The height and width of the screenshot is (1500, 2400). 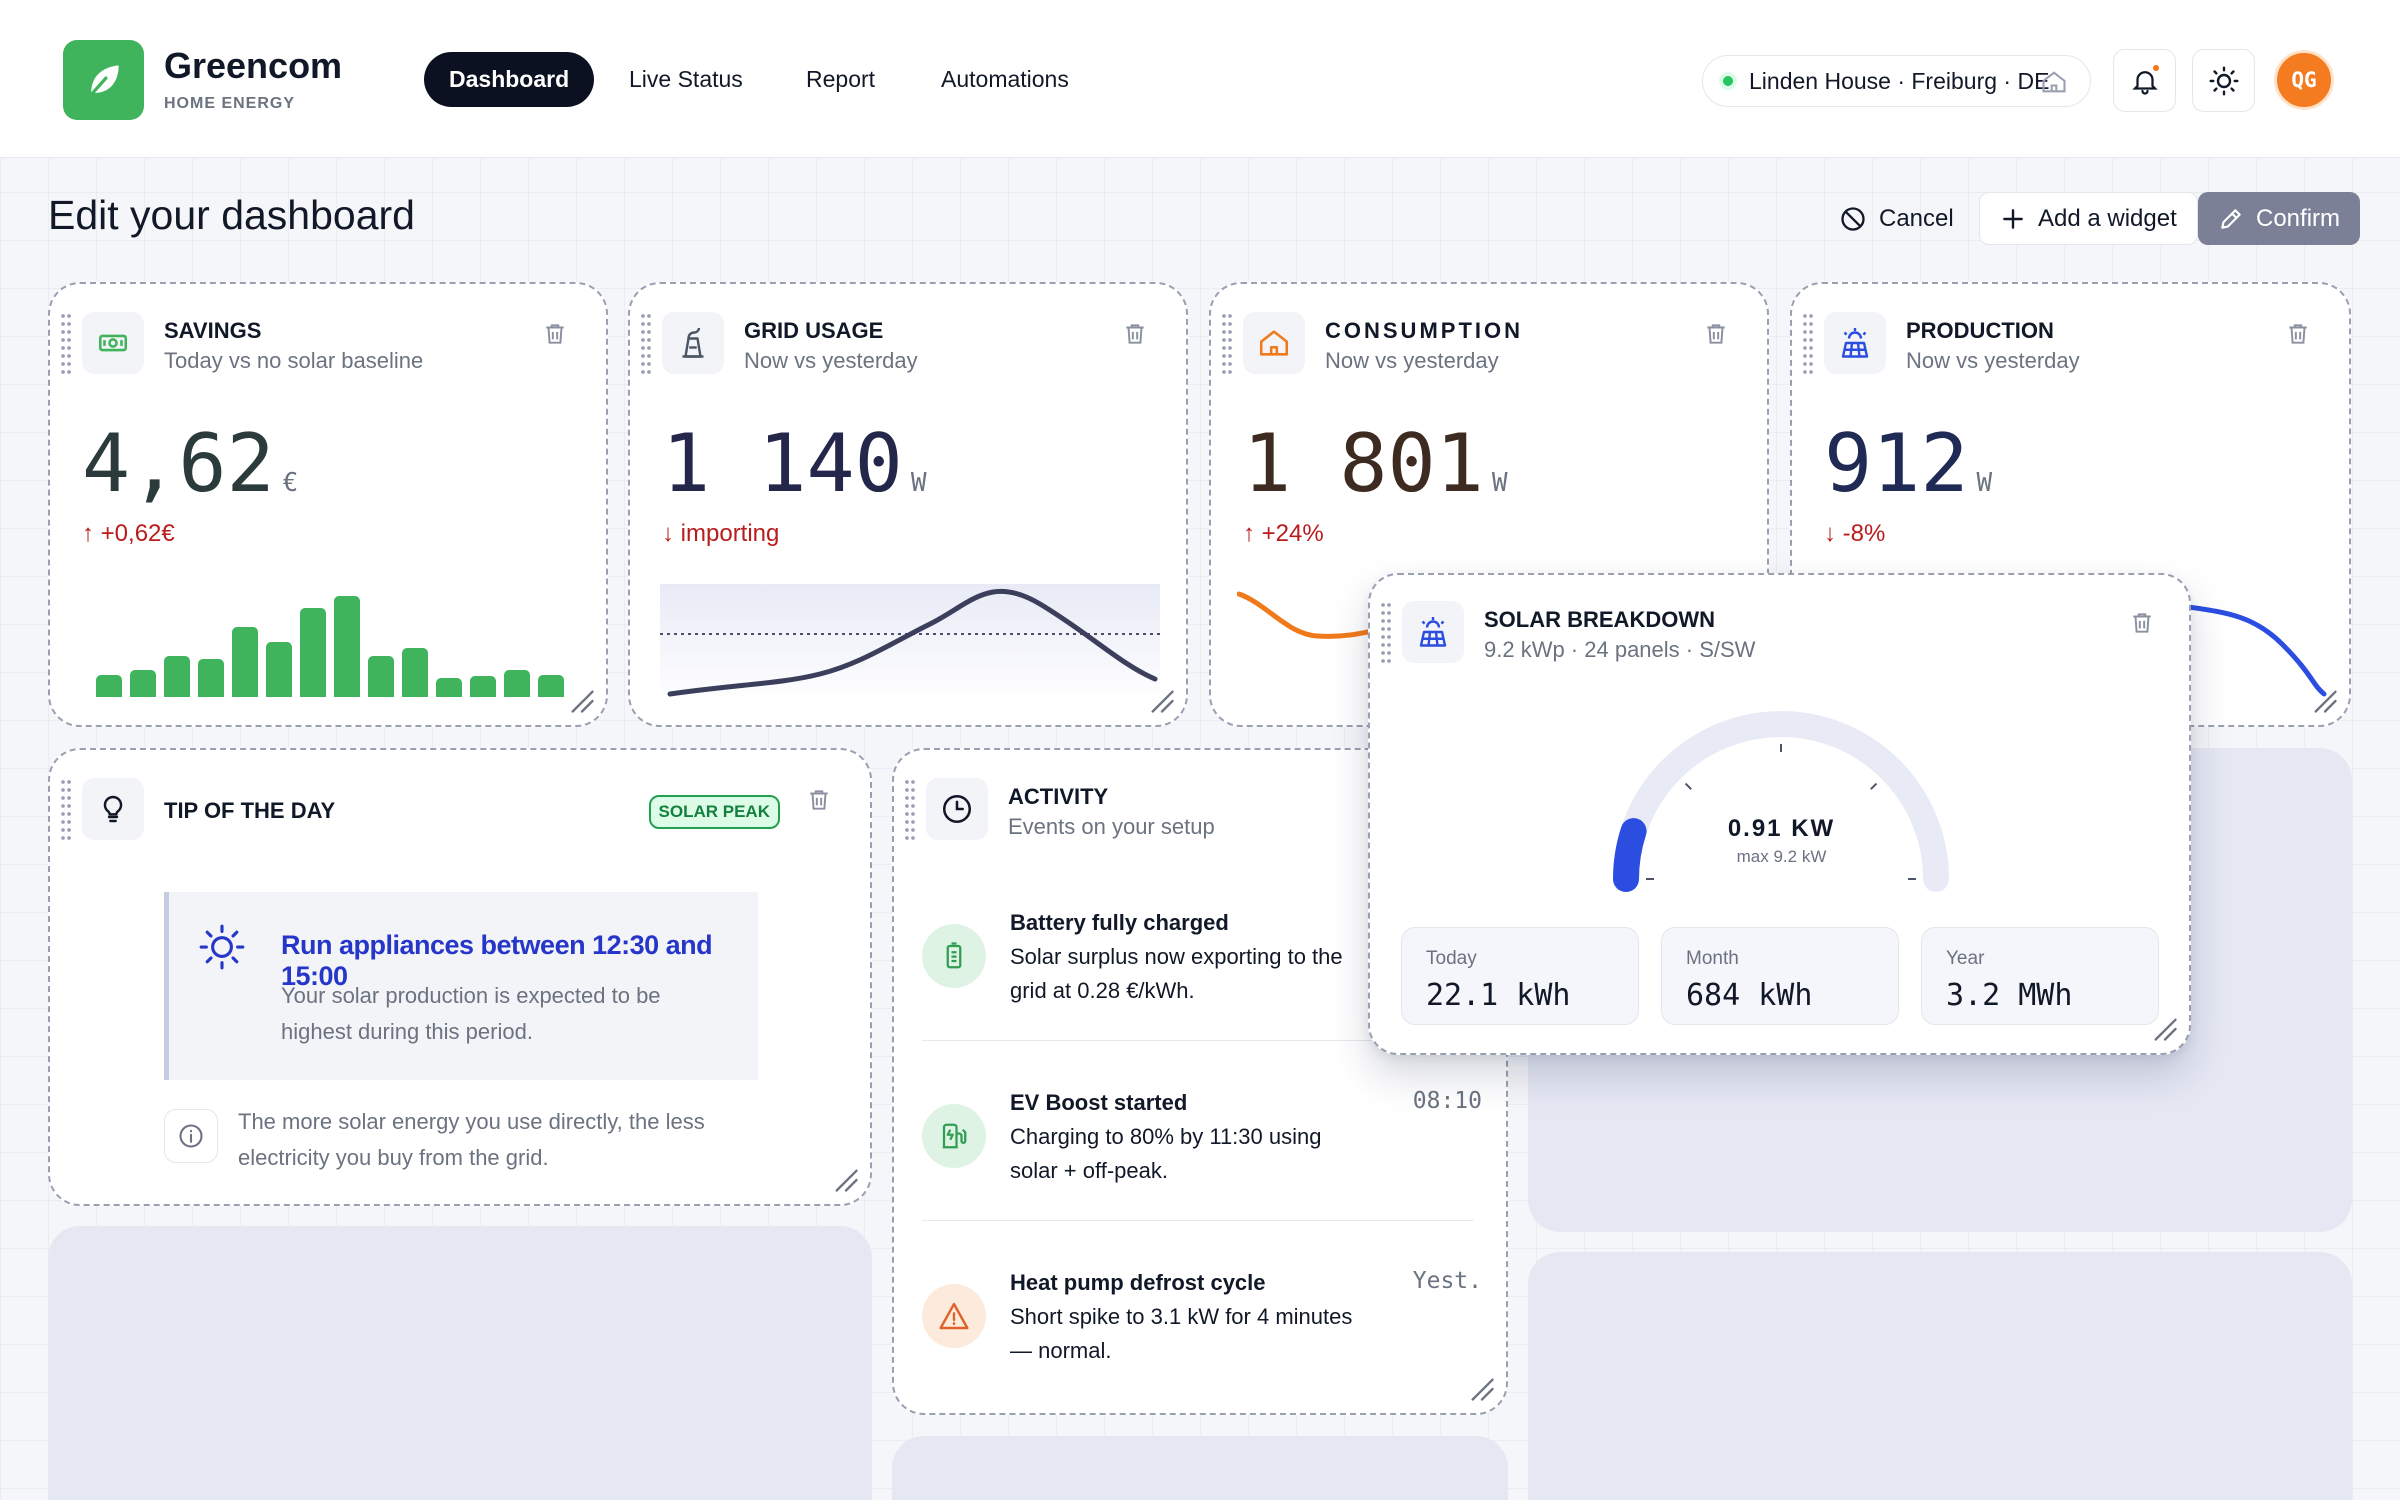 I want to click on savings-unit: €, so click(x=290, y=483).